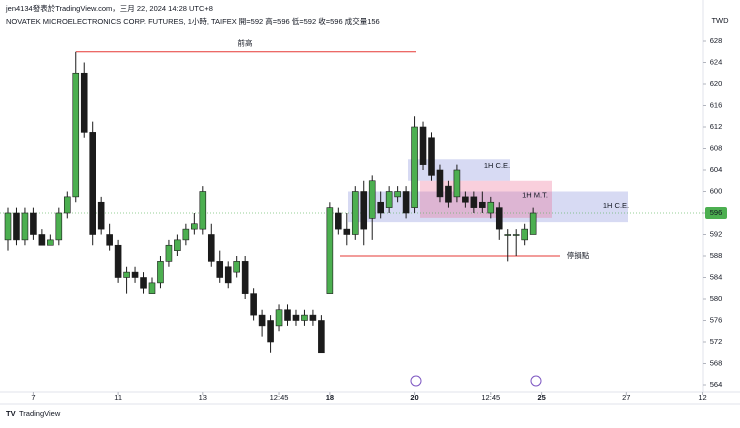 The width and height of the screenshot is (740, 428). Describe the element at coordinates (716, 190) in the screenshot. I see `y-tick-label: 600` at that location.